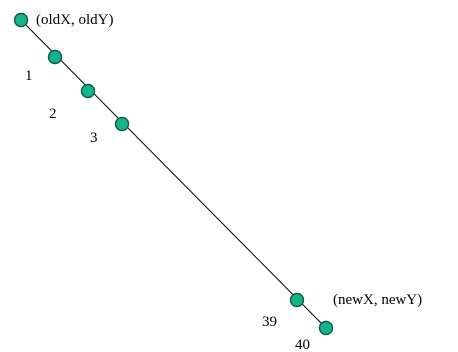 This screenshot has width=458, height=352. What do you see at coordinates (53, 114) in the screenshot?
I see `node-label: 2` at bounding box center [53, 114].